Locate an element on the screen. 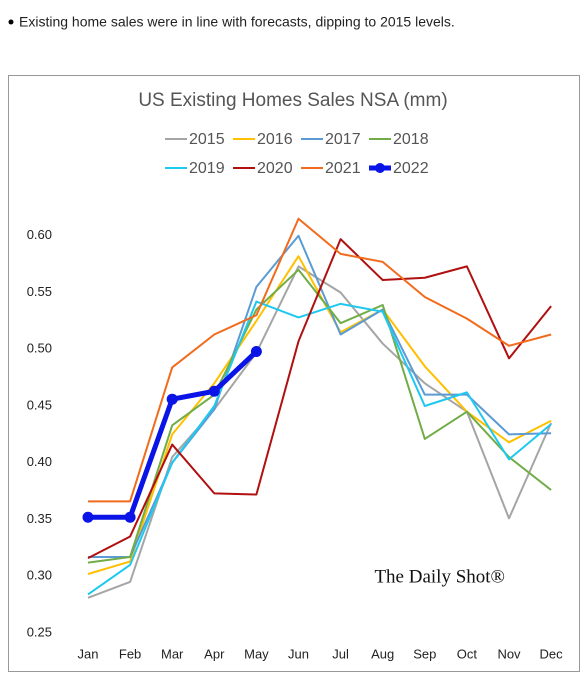 The width and height of the screenshot is (587, 682). legend-marker is located at coordinates (380, 168).